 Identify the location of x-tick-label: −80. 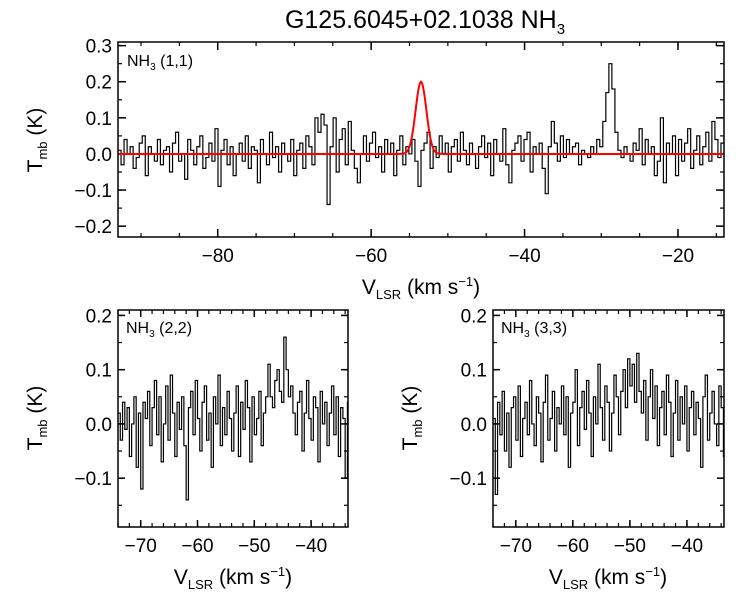
(218, 256).